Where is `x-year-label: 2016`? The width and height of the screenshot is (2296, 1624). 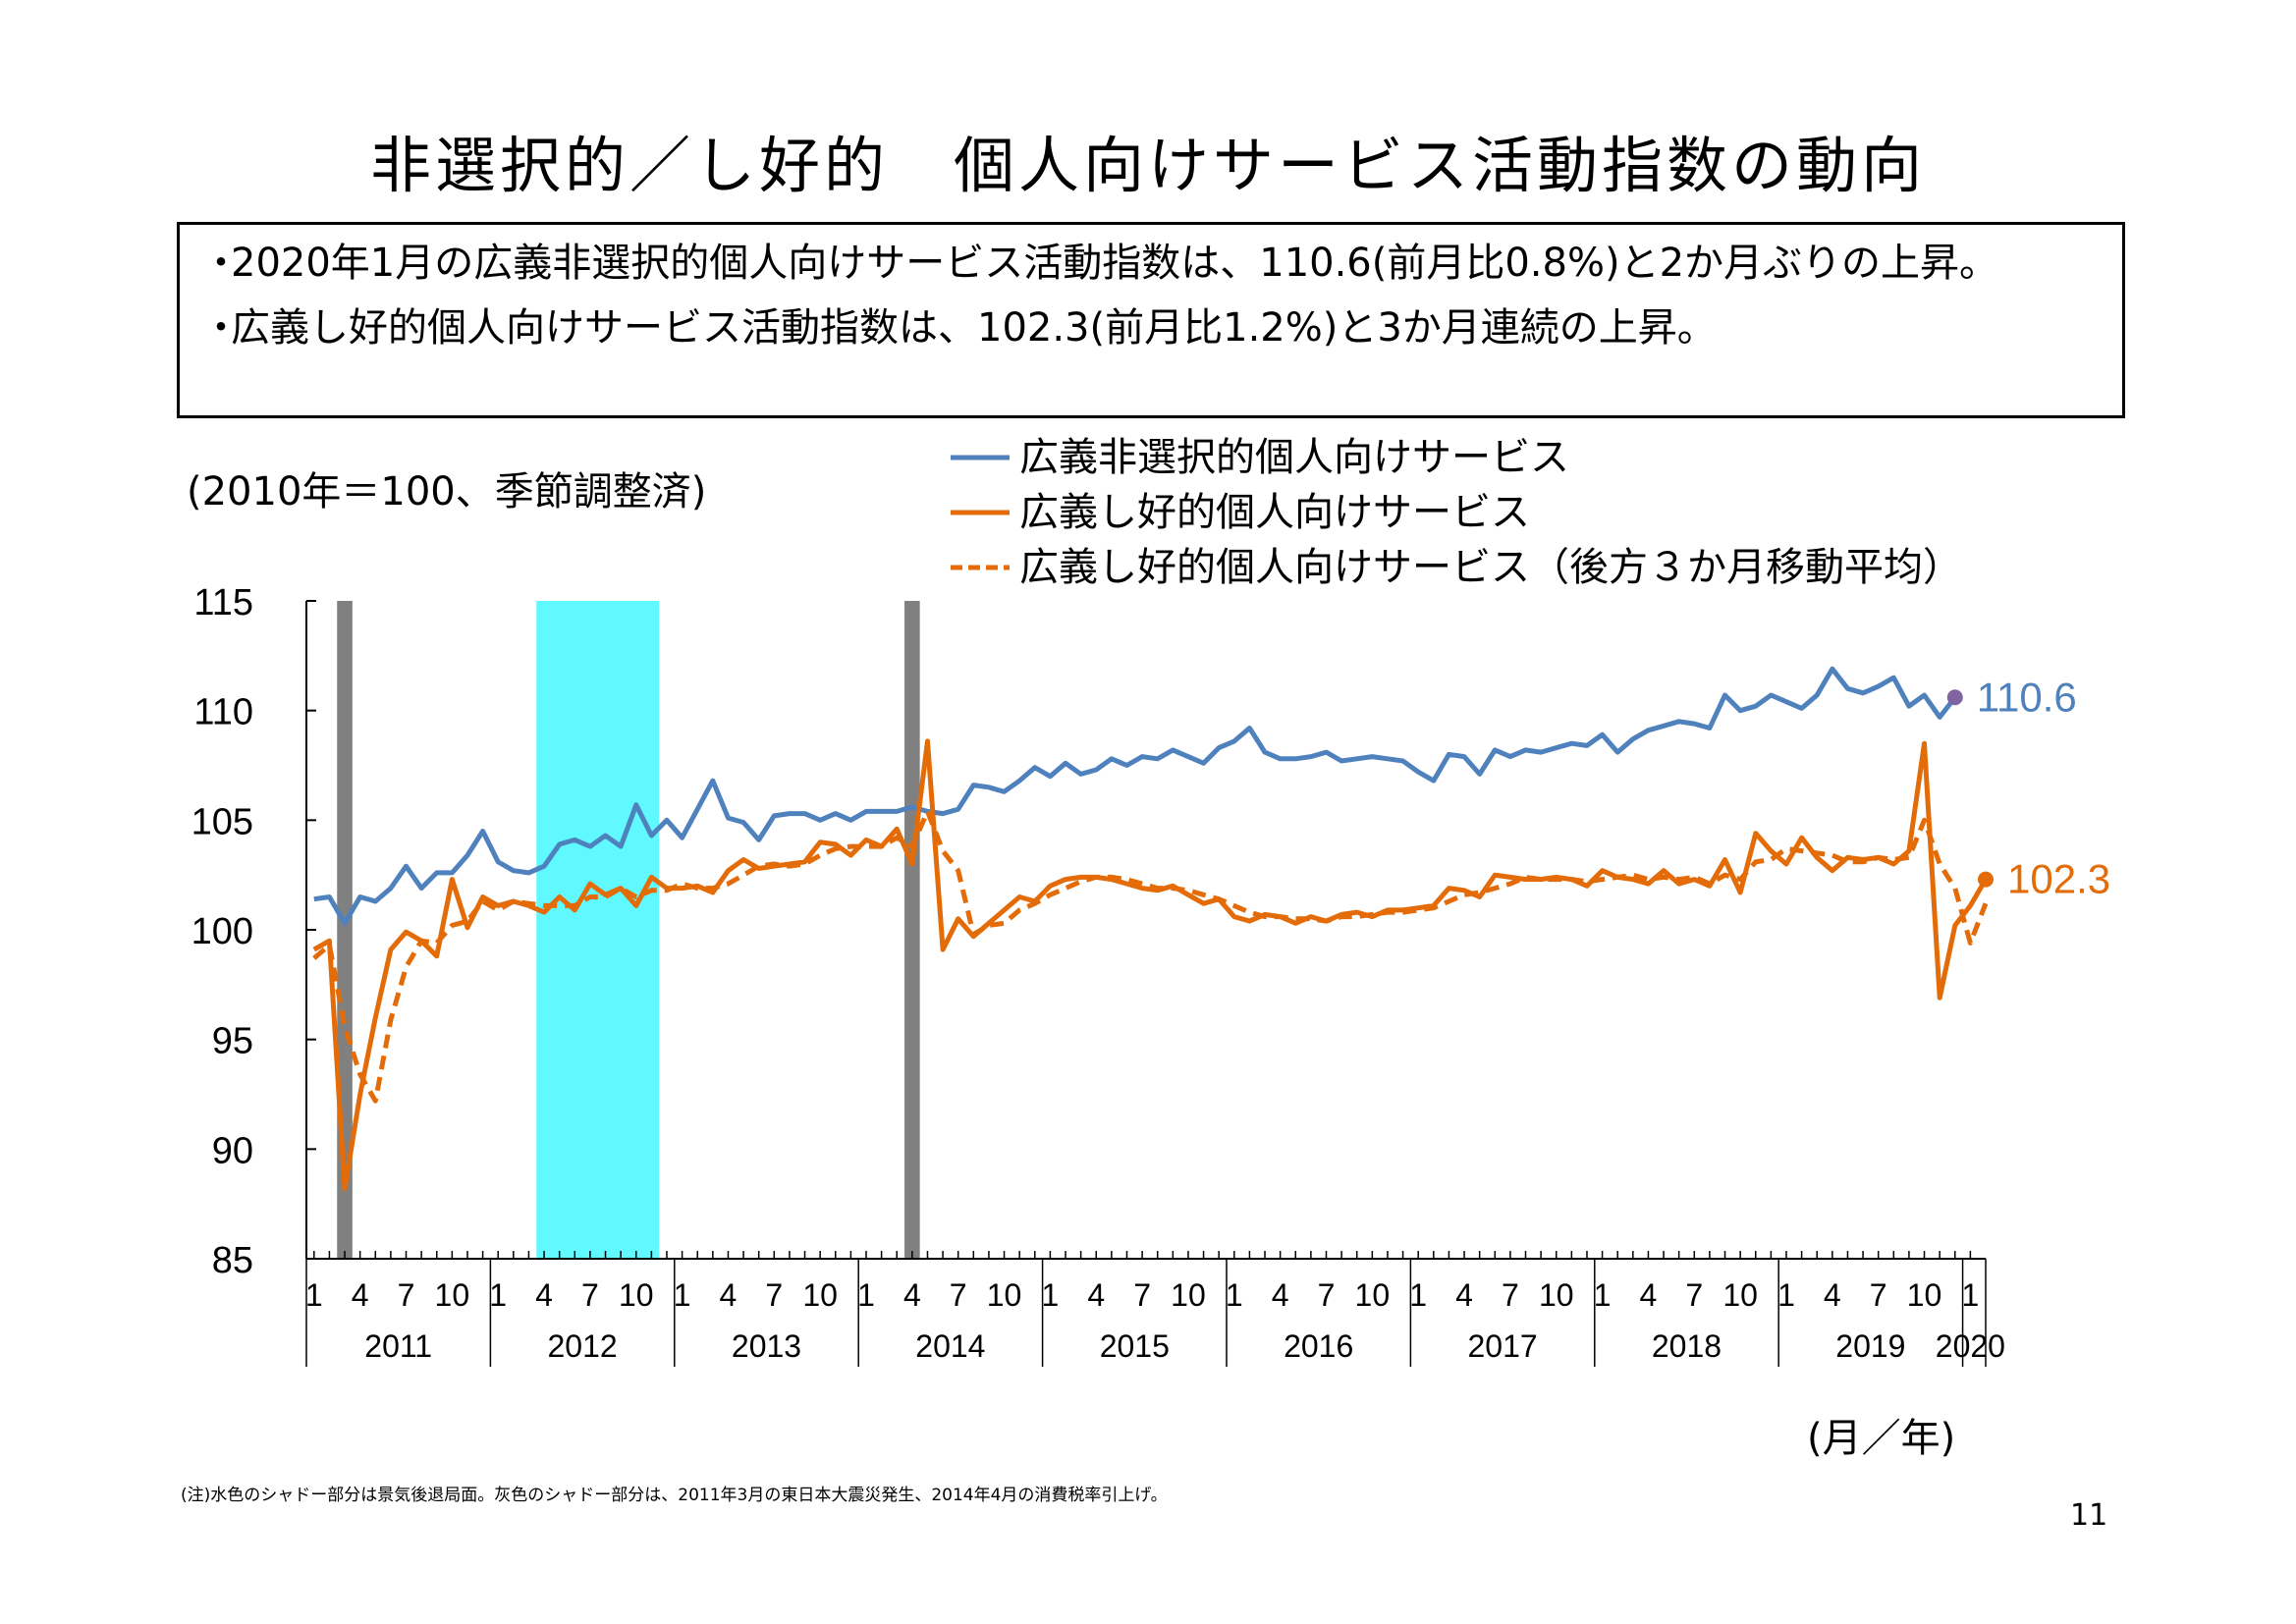
x-year-label: 2016 is located at coordinates (1318, 1346).